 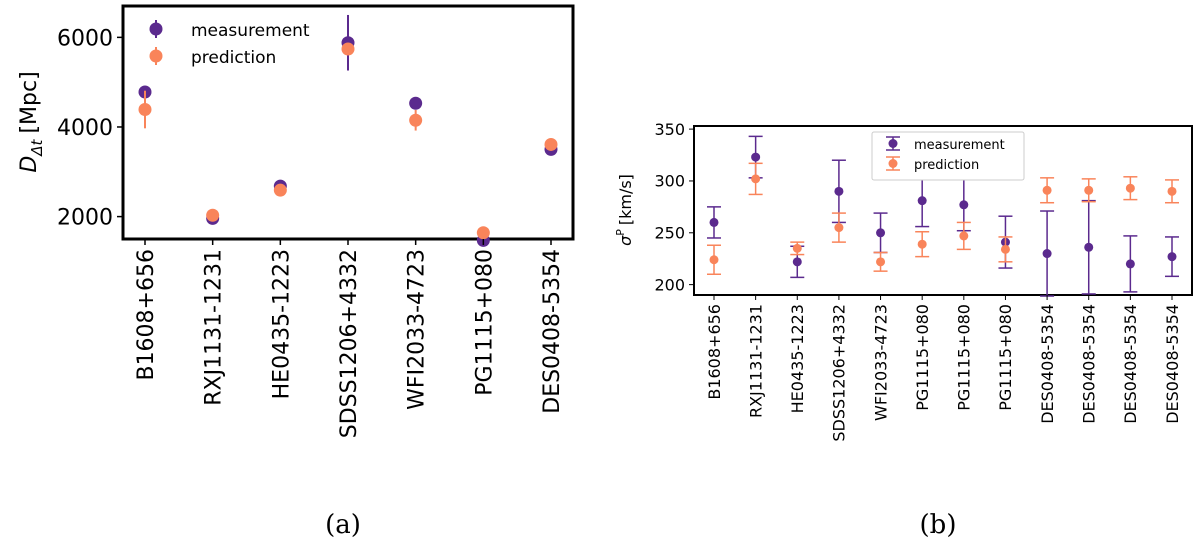 What do you see at coordinates (156, 29) in the screenshot?
I see `legend-measurement-marker` at bounding box center [156, 29].